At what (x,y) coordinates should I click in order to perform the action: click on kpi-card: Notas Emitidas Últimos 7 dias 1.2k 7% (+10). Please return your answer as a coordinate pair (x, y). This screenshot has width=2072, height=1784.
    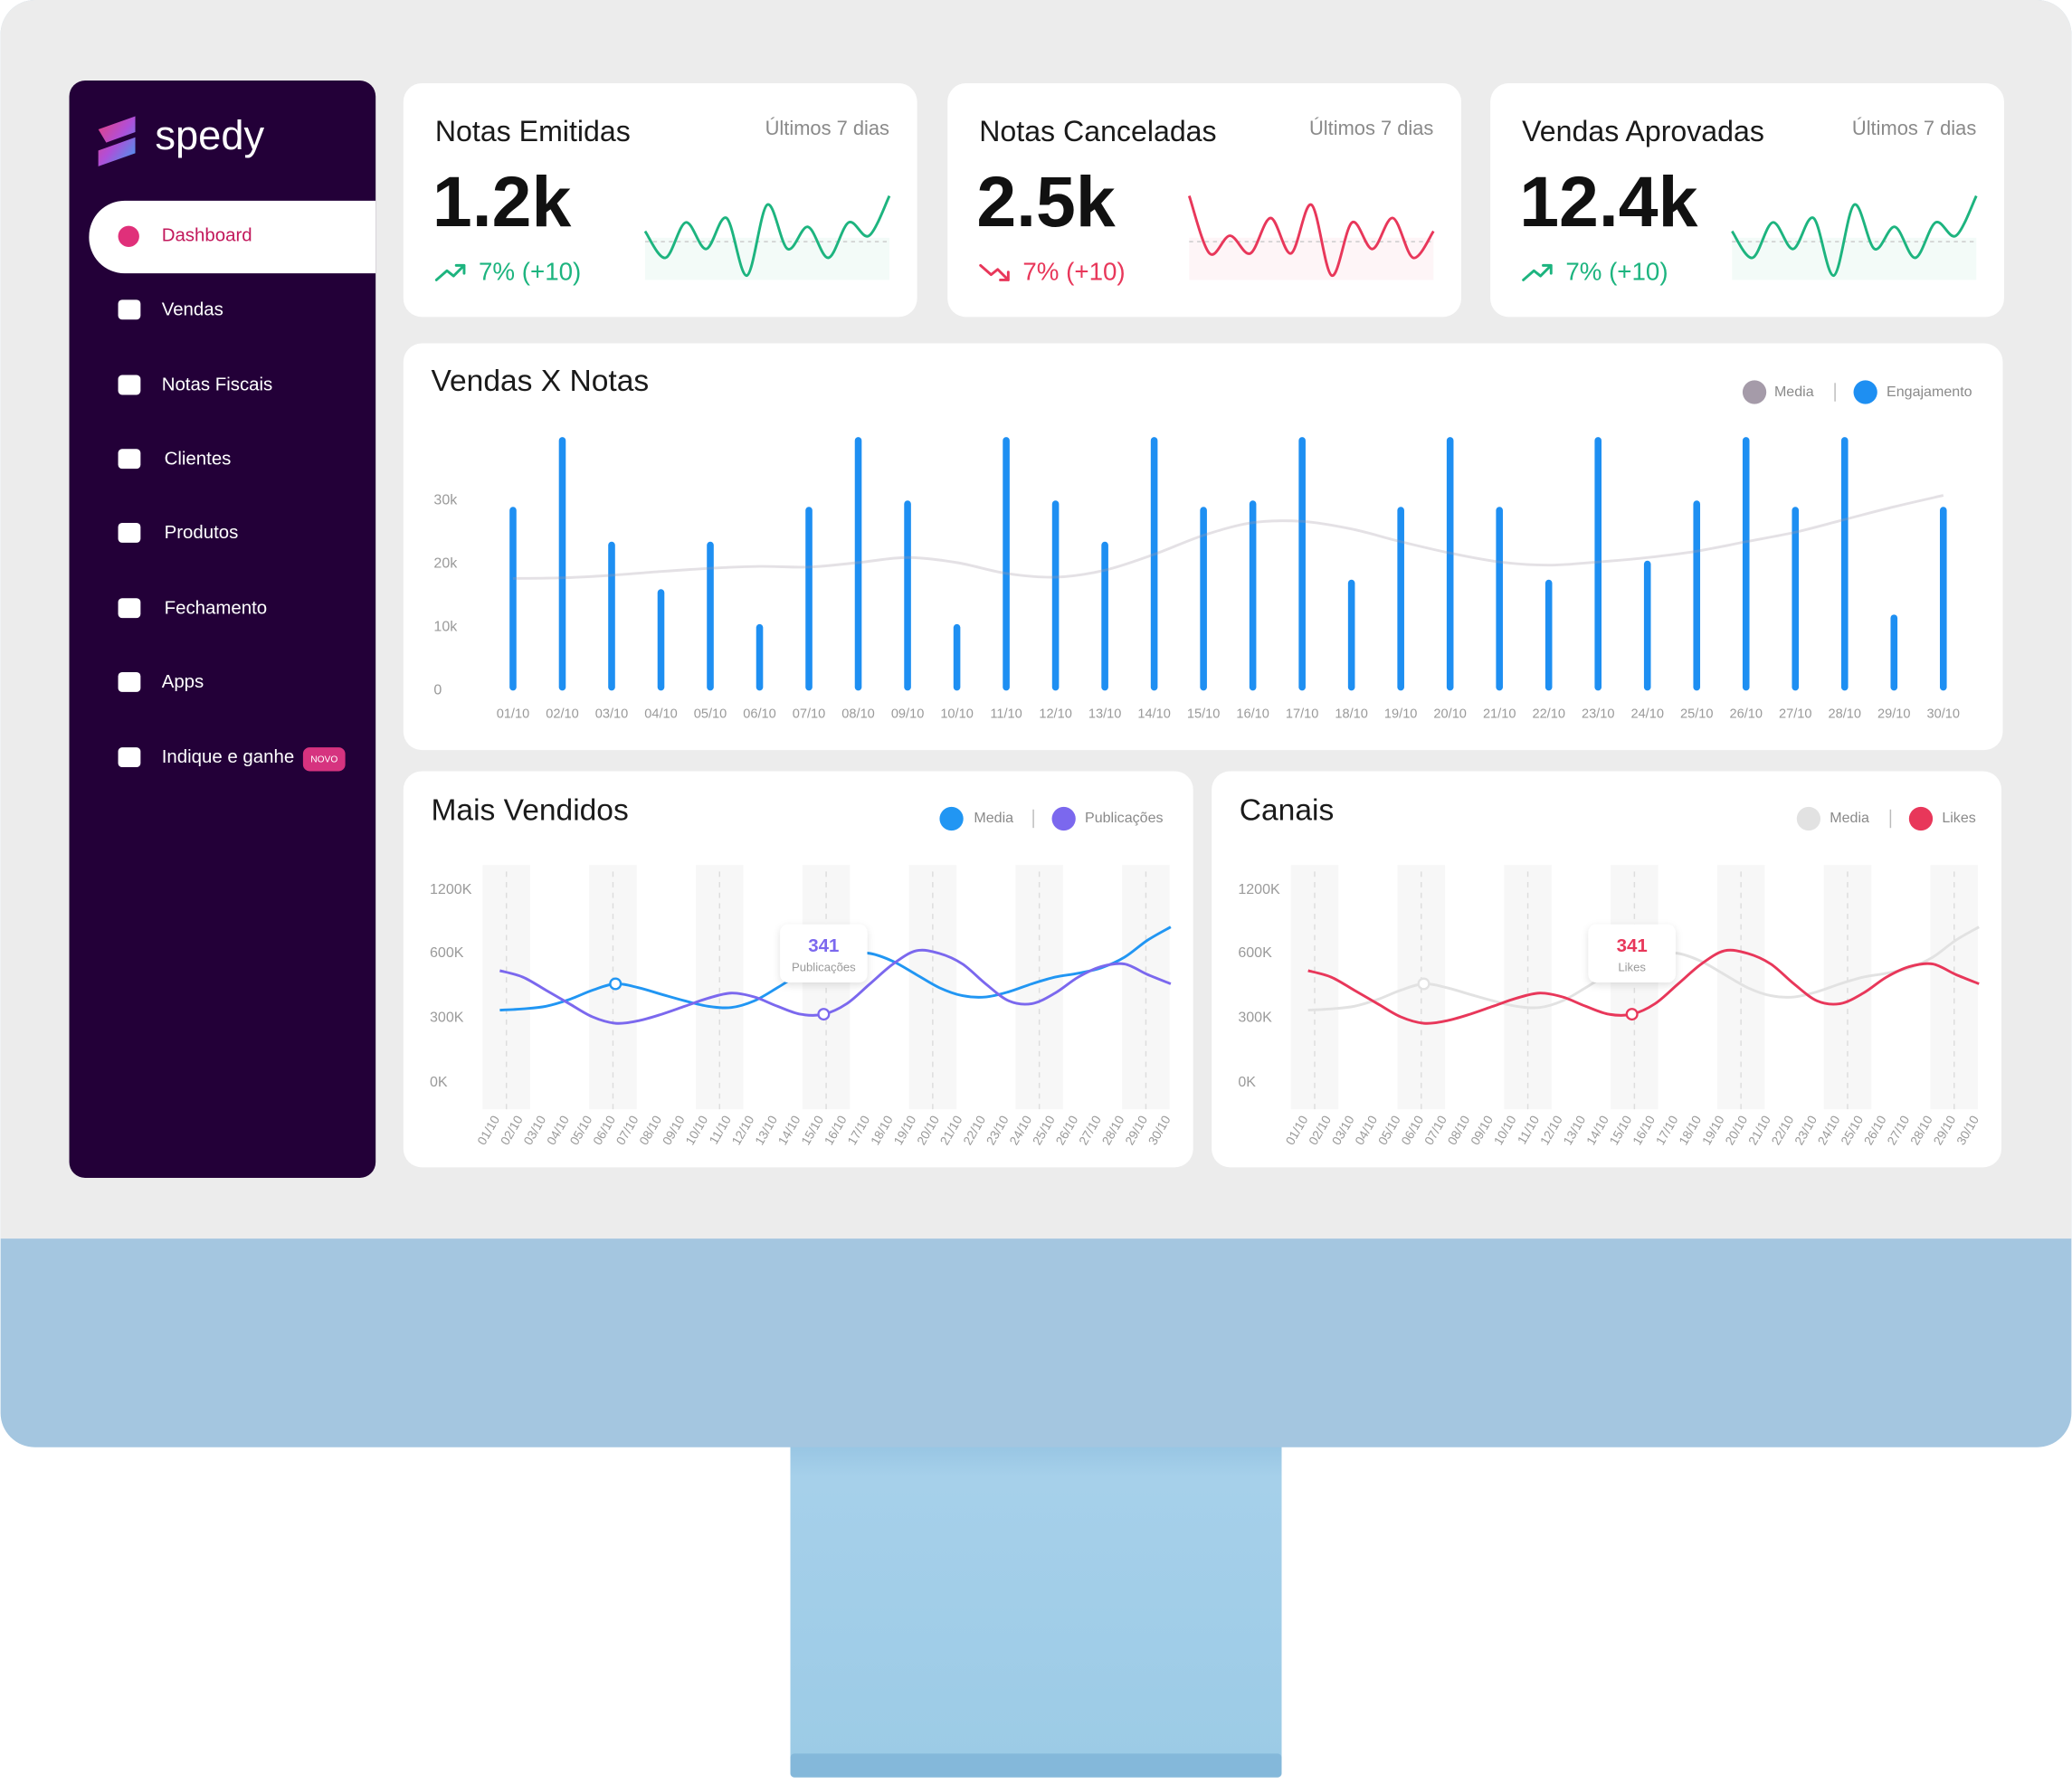
    Looking at the image, I should click on (660, 200).